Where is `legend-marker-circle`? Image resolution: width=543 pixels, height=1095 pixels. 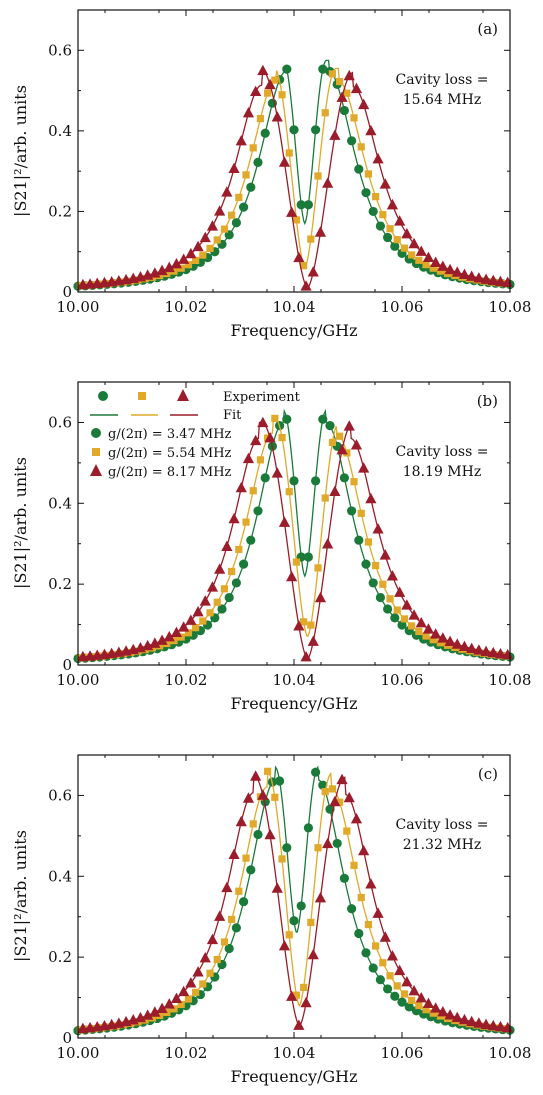 legend-marker-circle is located at coordinates (103, 396).